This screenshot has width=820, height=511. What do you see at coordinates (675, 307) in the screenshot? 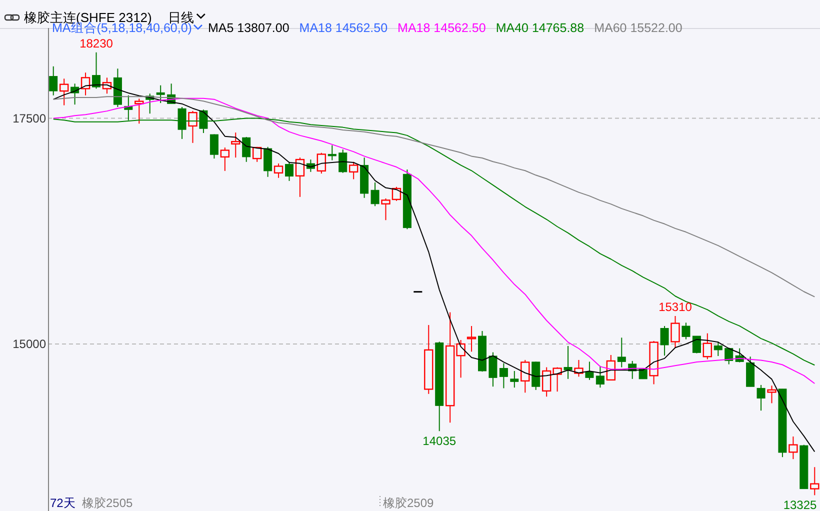
I see `annotation: 15310` at bounding box center [675, 307].